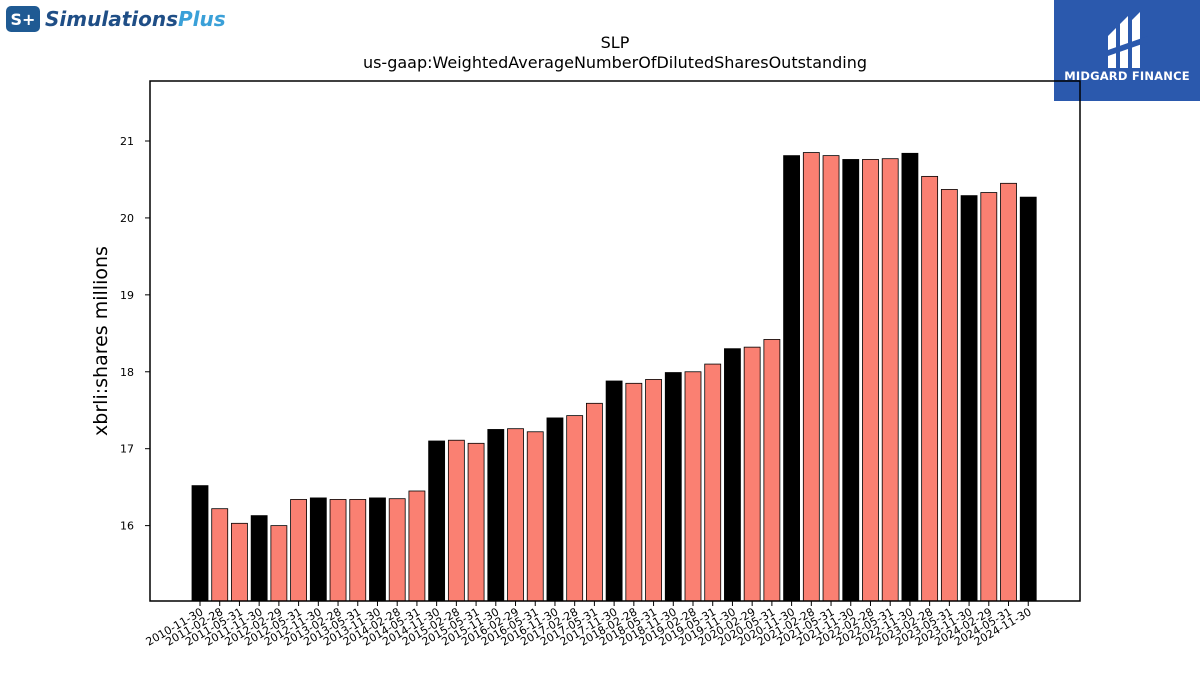 The height and width of the screenshot is (675, 1200). I want to click on y-tick-label: 21, so click(127, 141).